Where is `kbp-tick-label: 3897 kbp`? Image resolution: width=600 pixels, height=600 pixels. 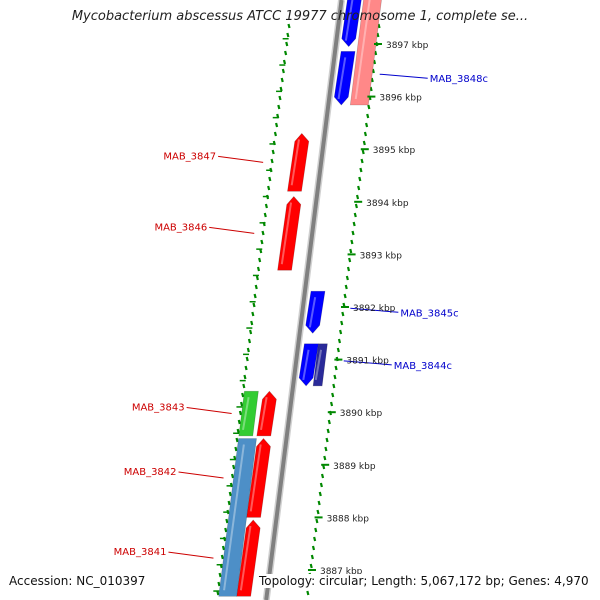
kbp-tick-label: 3897 kbp is located at coordinates (407, 46).